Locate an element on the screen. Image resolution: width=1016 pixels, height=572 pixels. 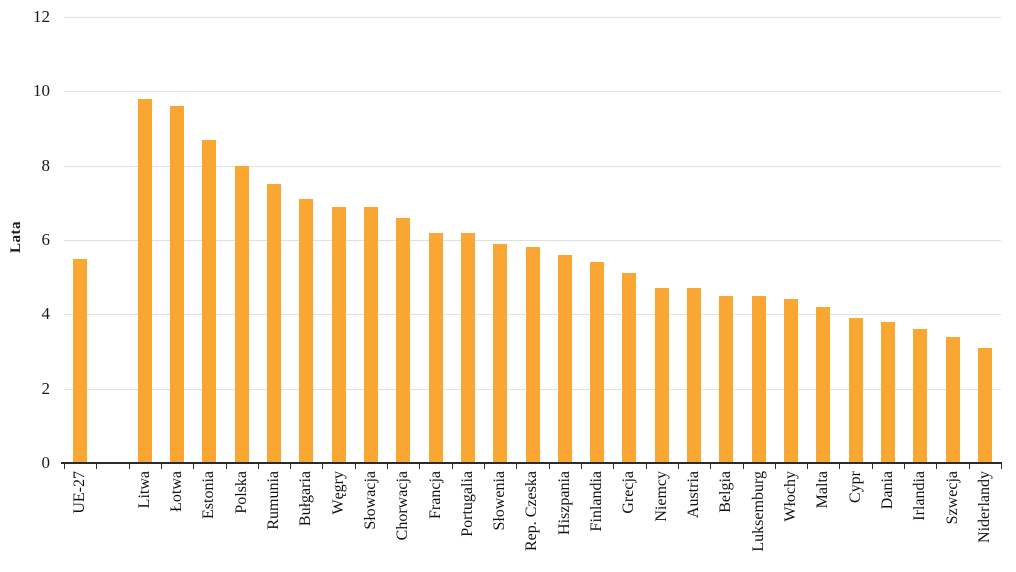
x-axis-label-text: Rep. Czeska is located at coordinates (532, 511).